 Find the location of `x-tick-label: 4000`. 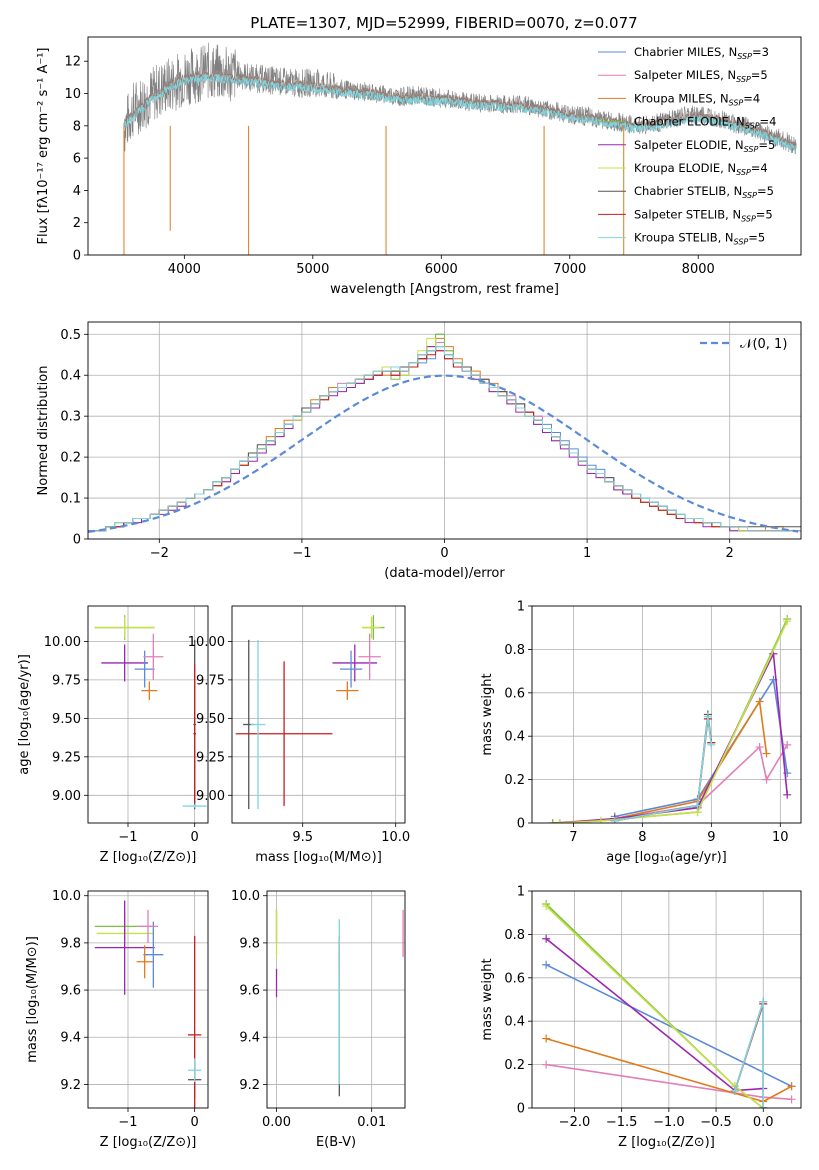

x-tick-label: 4000 is located at coordinates (184, 269).